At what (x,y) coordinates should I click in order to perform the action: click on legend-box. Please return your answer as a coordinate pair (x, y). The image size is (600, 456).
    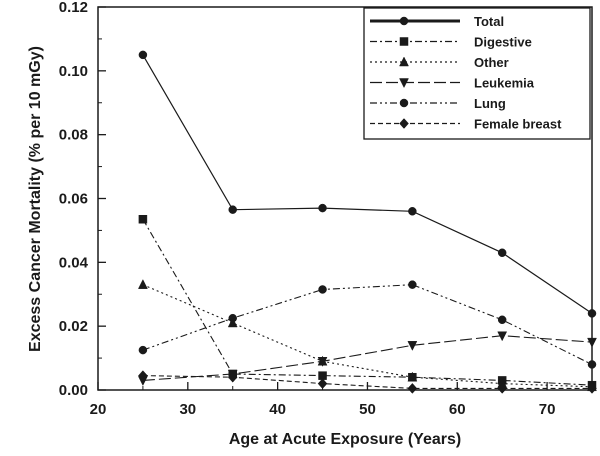
    Looking at the image, I should click on (477, 73).